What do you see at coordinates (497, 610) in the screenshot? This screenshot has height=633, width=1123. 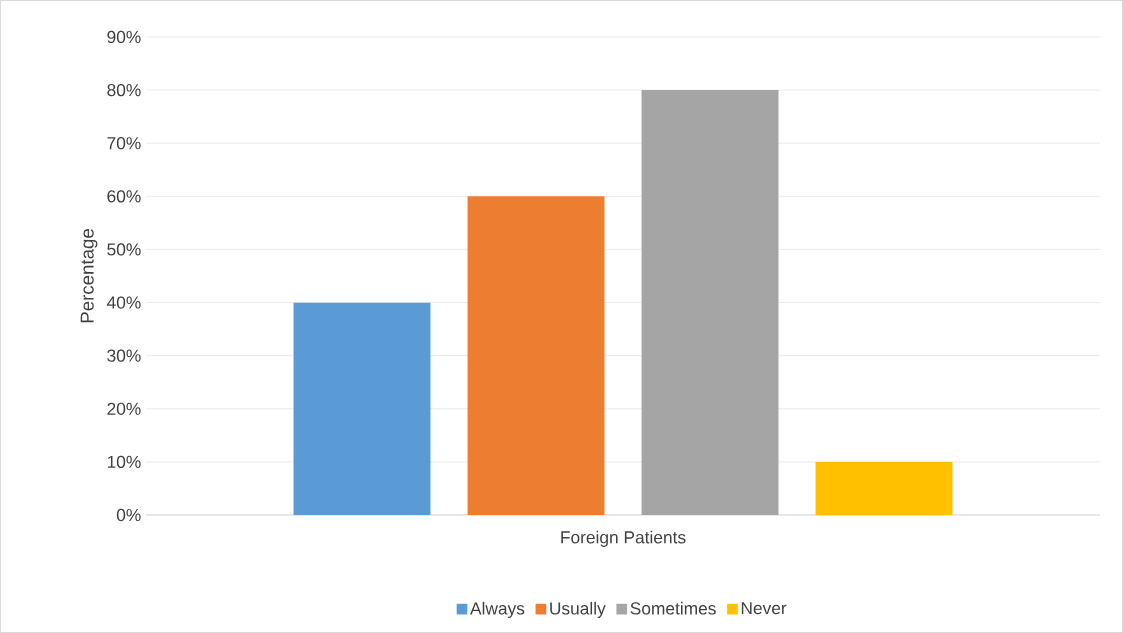 I see `legend-label: Always` at bounding box center [497, 610].